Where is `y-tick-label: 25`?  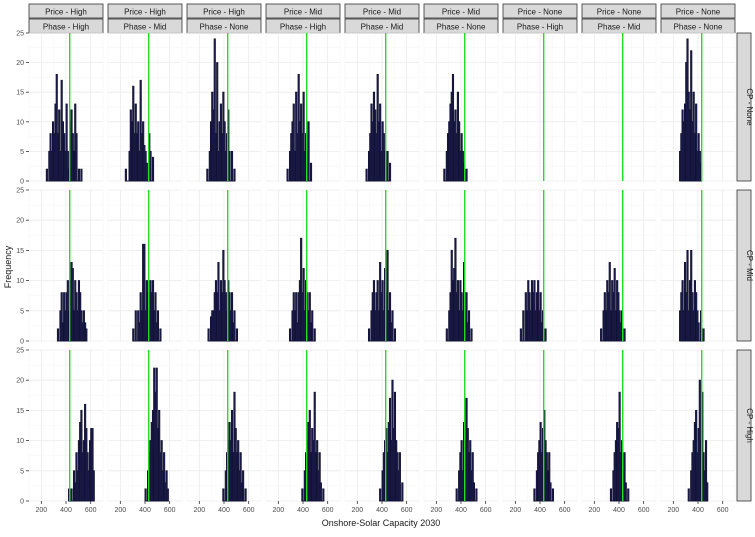
y-tick-label: 25 is located at coordinates (20, 351).